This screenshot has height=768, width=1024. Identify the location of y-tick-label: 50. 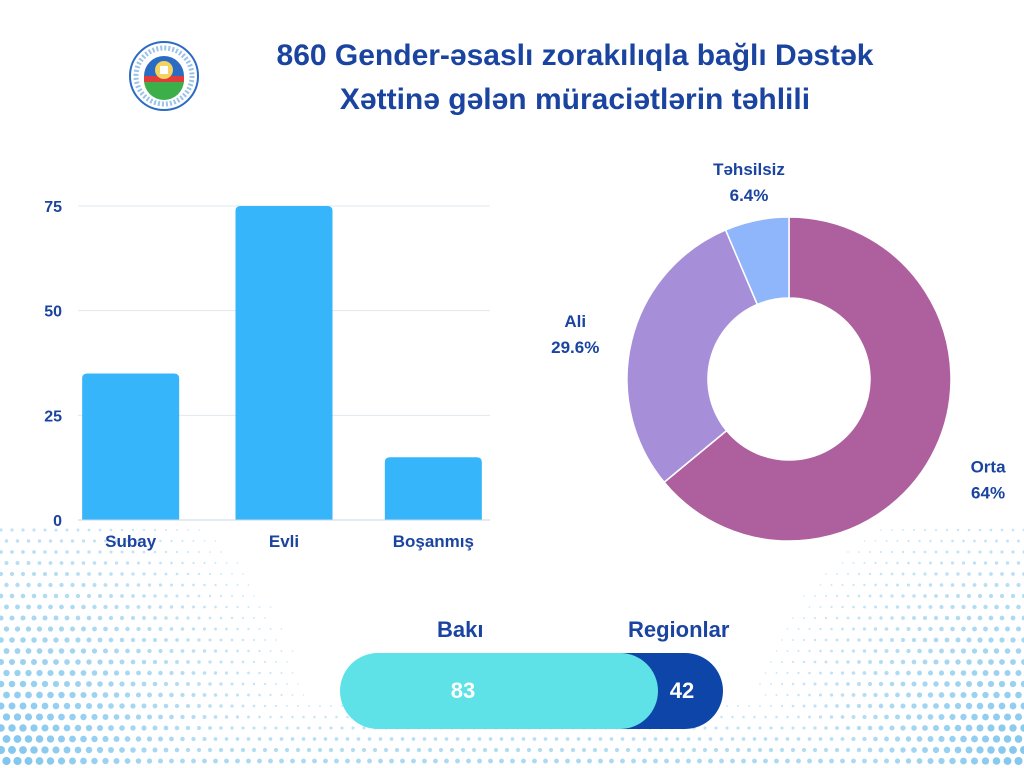
(53, 312).